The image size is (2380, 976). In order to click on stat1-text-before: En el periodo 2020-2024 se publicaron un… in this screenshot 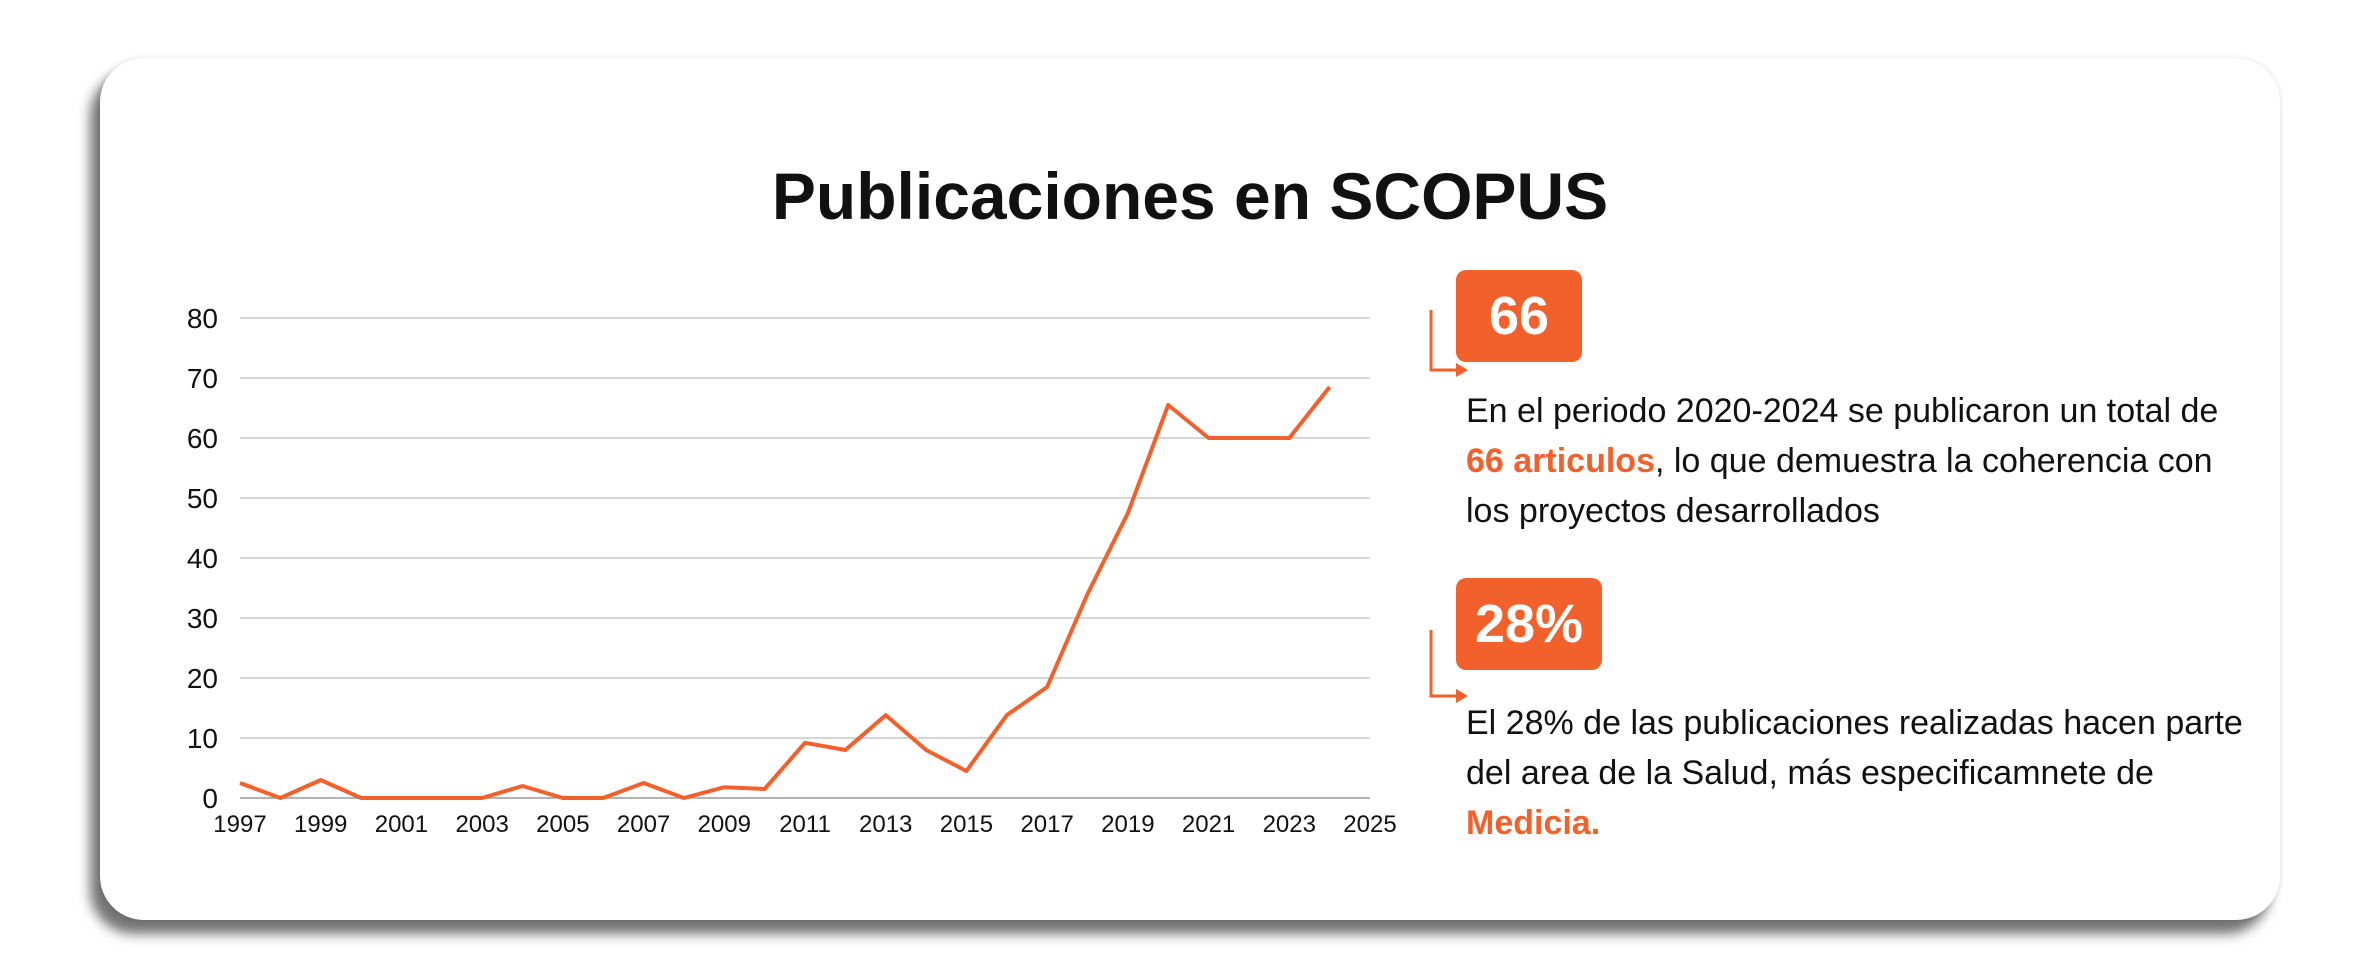, I will do `click(1842, 411)`.